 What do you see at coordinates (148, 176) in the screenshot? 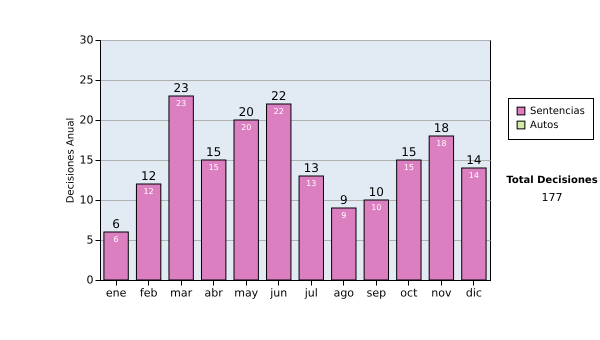
I see `total-label: 12` at bounding box center [148, 176].